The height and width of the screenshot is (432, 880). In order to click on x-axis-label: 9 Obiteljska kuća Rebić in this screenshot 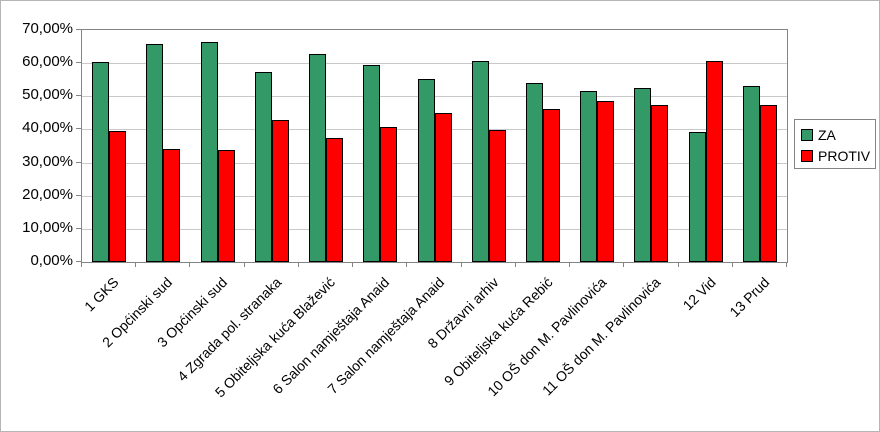, I will do `click(498, 331)`.